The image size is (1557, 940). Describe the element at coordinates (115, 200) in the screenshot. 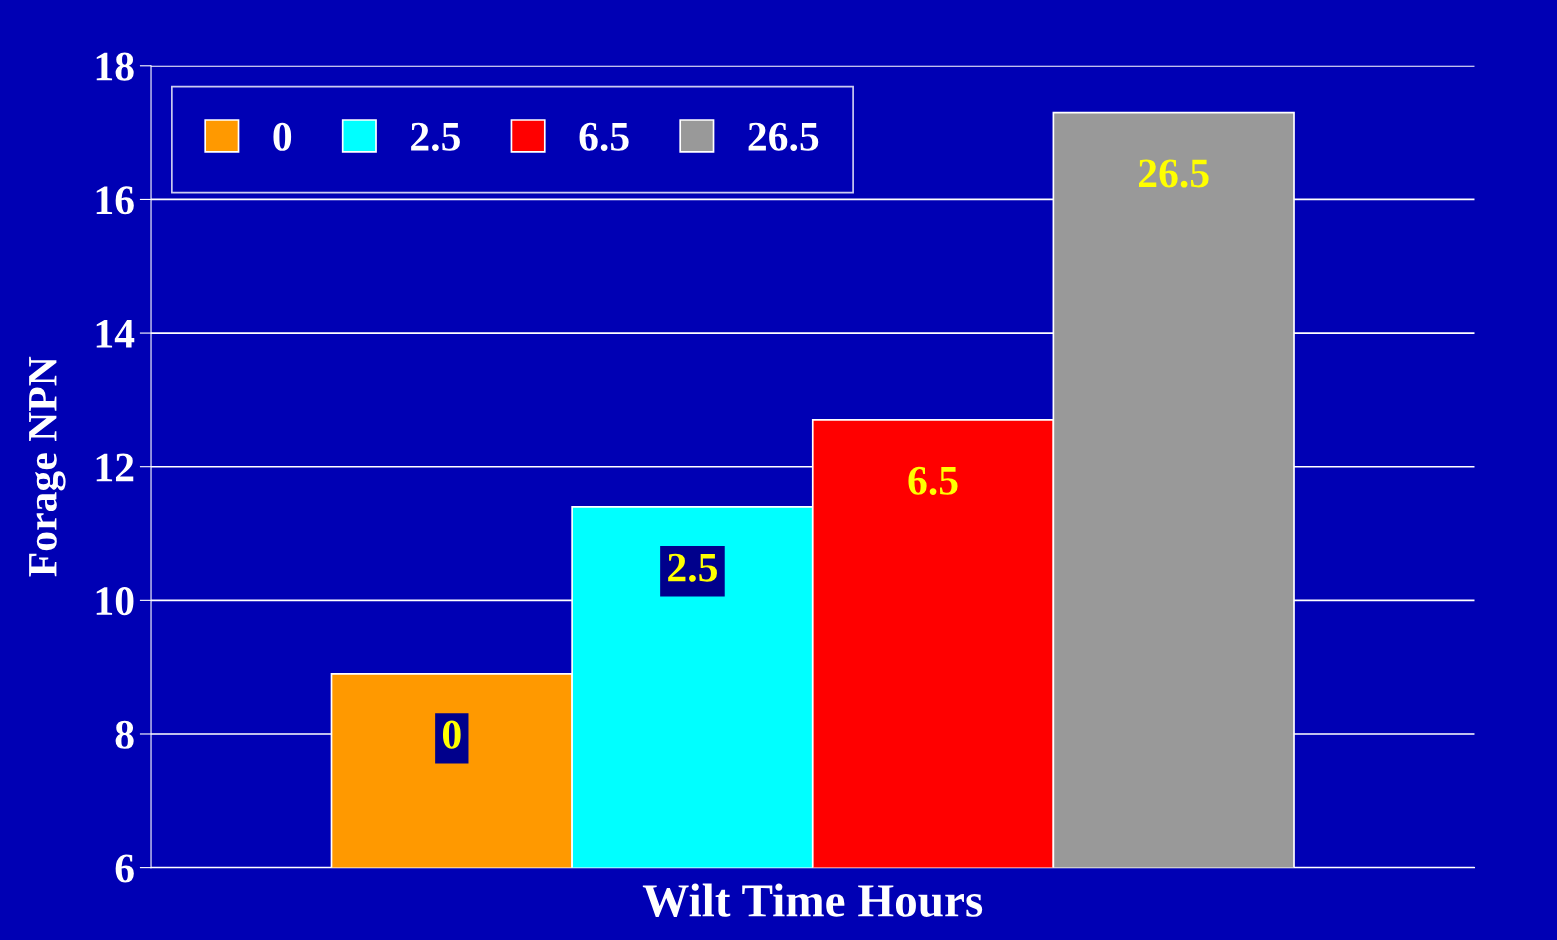

I see `y-tick-label: 16` at that location.